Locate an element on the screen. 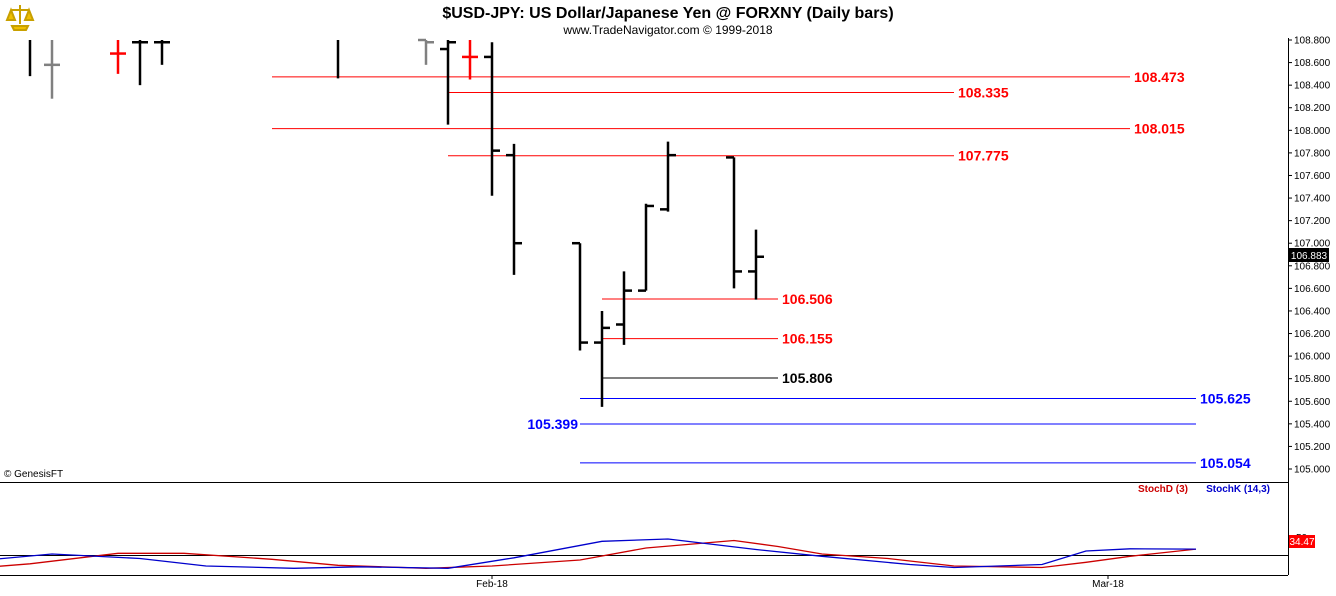 This screenshot has width=1336, height=596. stochd-label: StochD (3) is located at coordinates (1163, 489).